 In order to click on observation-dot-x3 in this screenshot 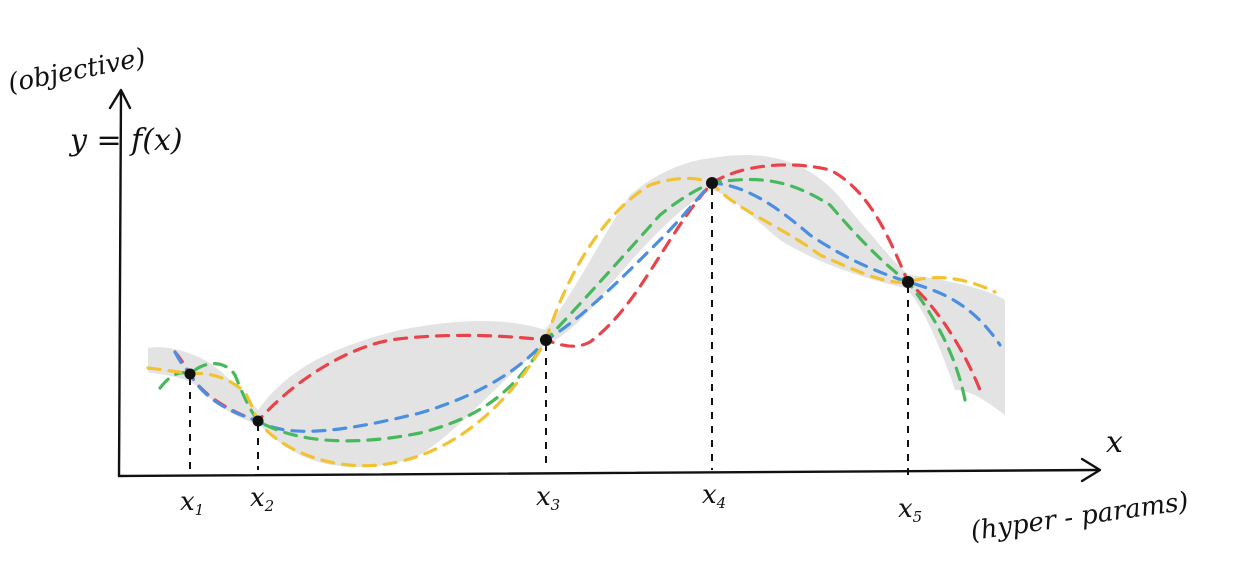, I will do `click(546, 340)`.